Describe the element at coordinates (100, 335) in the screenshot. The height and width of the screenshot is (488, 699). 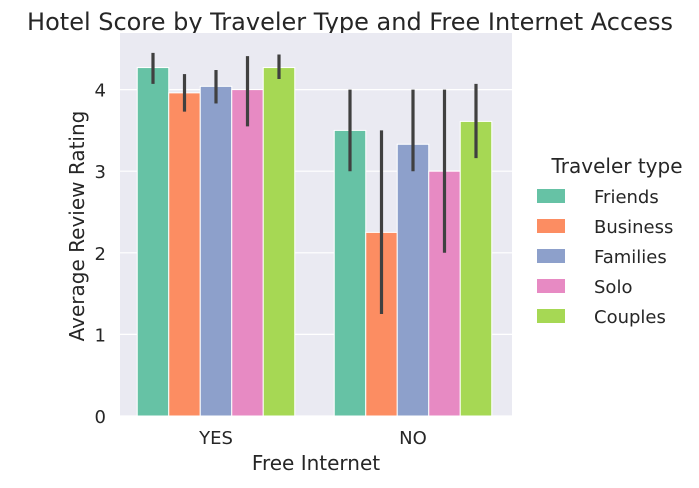
I see `y-tick-label: 1` at that location.